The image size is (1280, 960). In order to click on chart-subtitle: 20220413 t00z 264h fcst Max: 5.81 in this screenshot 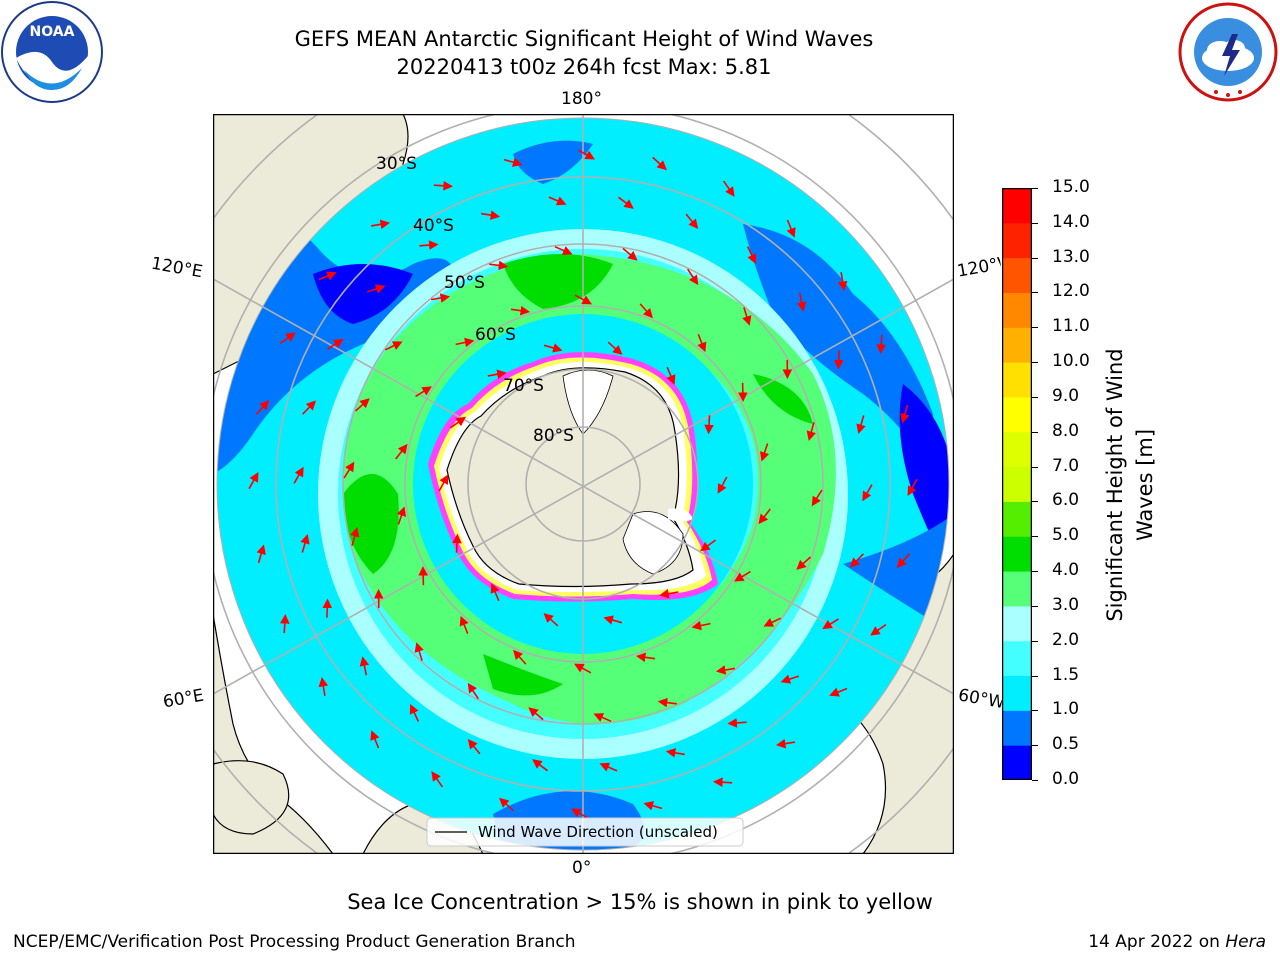, I will do `click(584, 67)`.